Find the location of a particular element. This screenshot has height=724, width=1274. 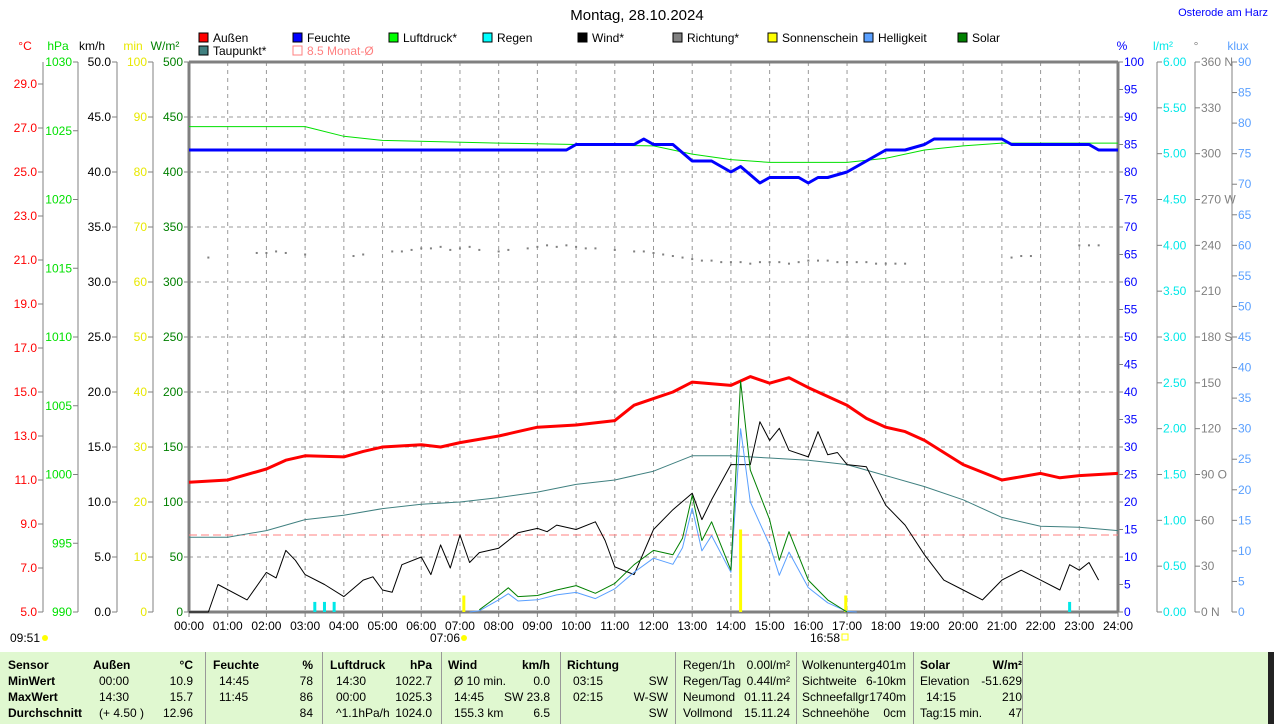

solar-label: Elevation is located at coordinates (945, 681).